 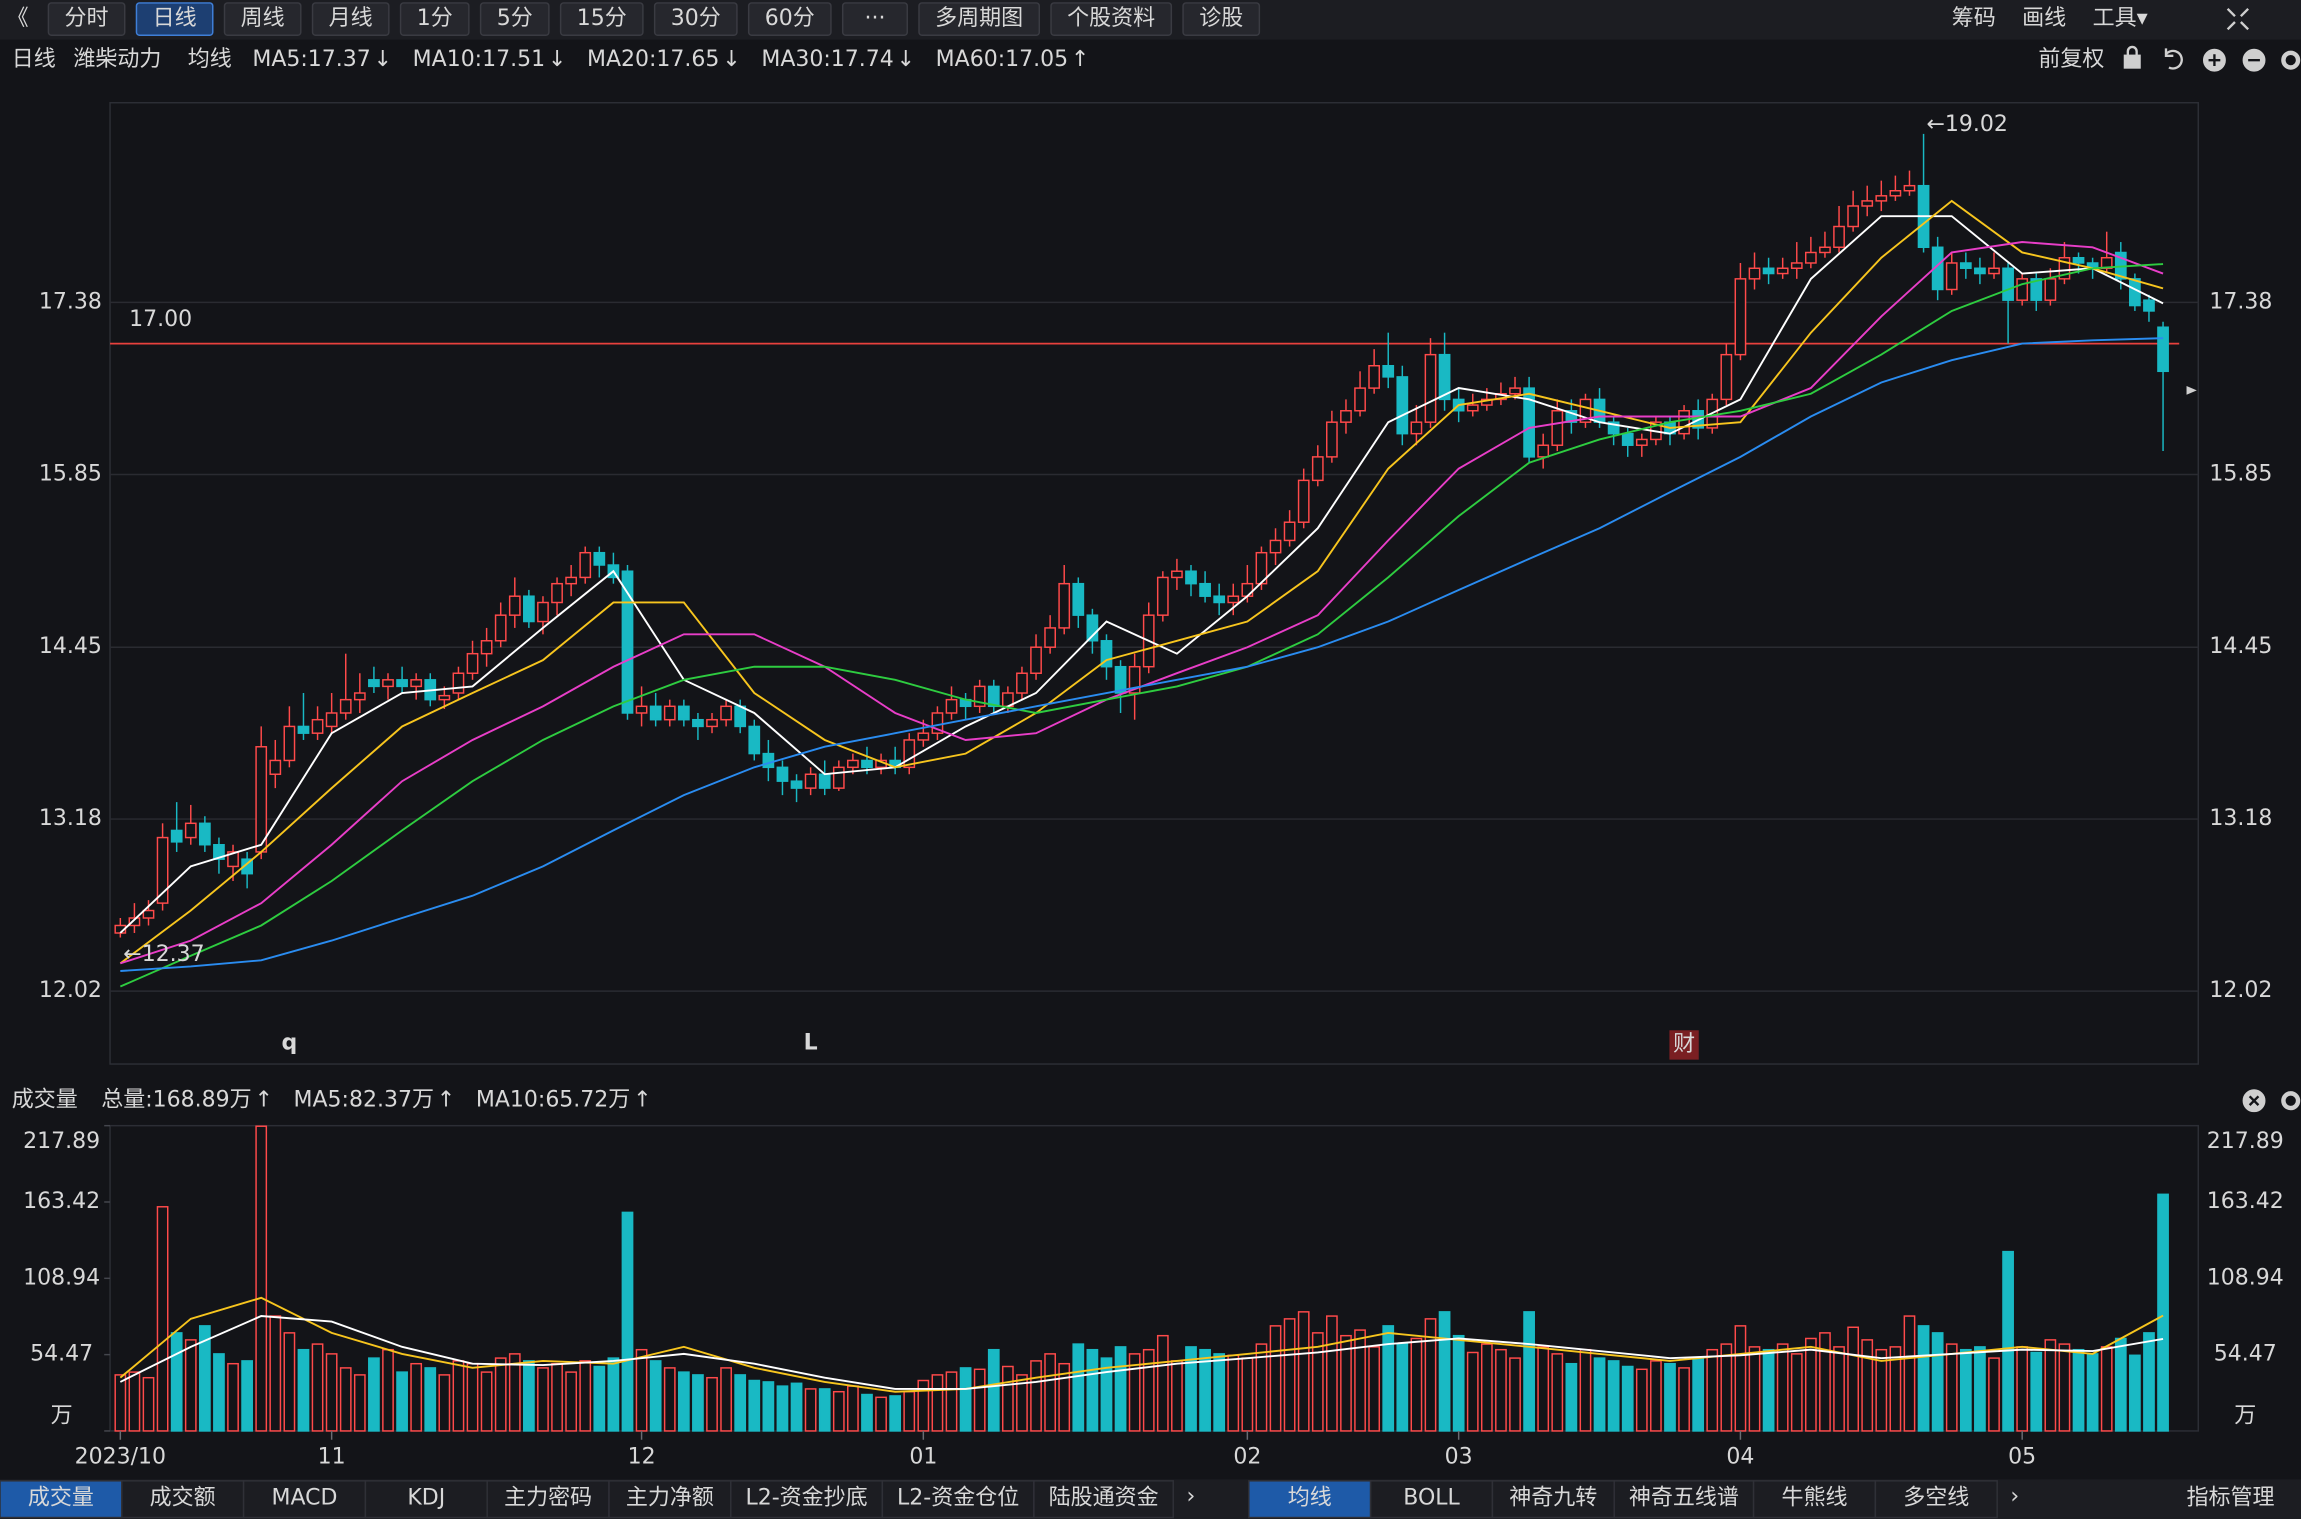 What do you see at coordinates (1684, 1045) in the screenshot?
I see `event-marker-bg` at bounding box center [1684, 1045].